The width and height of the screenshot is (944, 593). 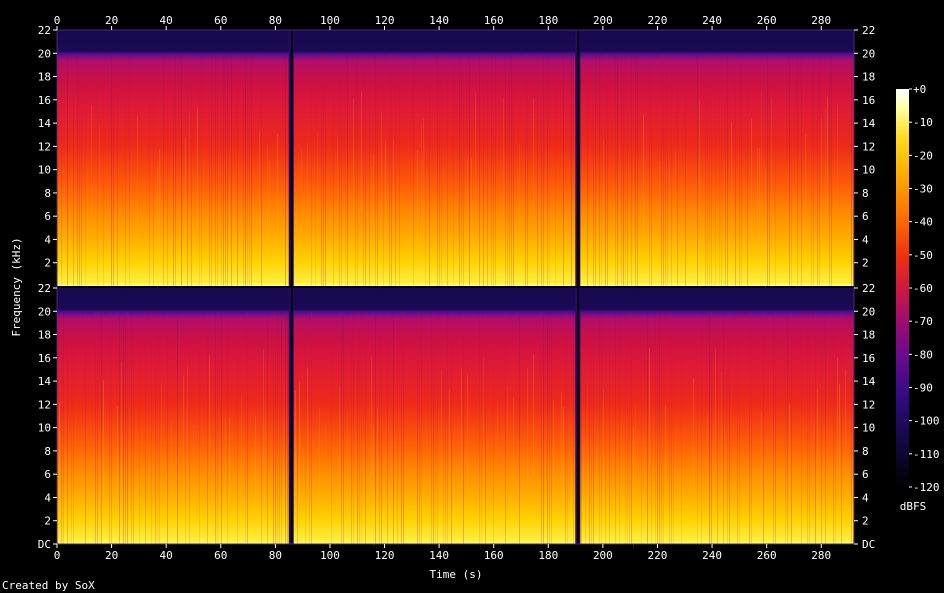 I want to click on y-tick-label: 6, so click(x=865, y=216).